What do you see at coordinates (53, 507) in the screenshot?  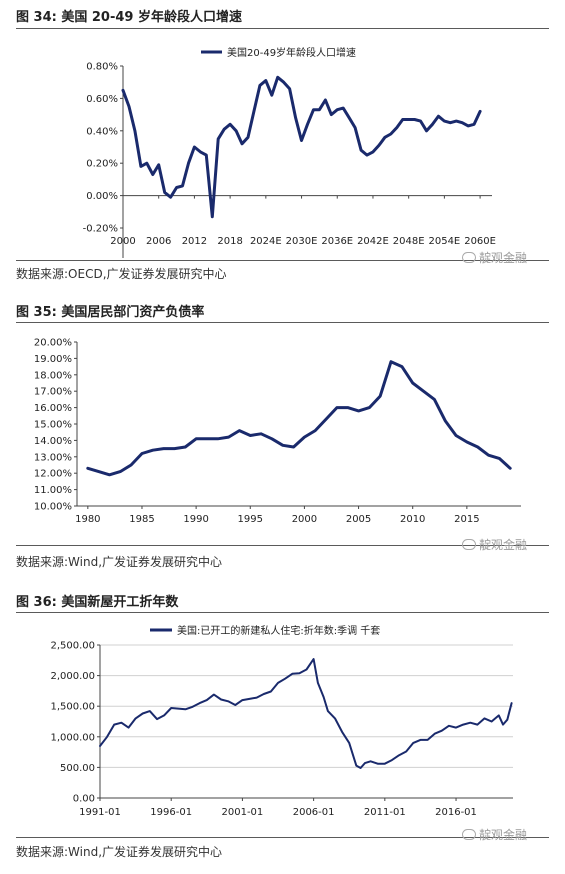 I see `y-tick-label: 10.00%` at bounding box center [53, 507].